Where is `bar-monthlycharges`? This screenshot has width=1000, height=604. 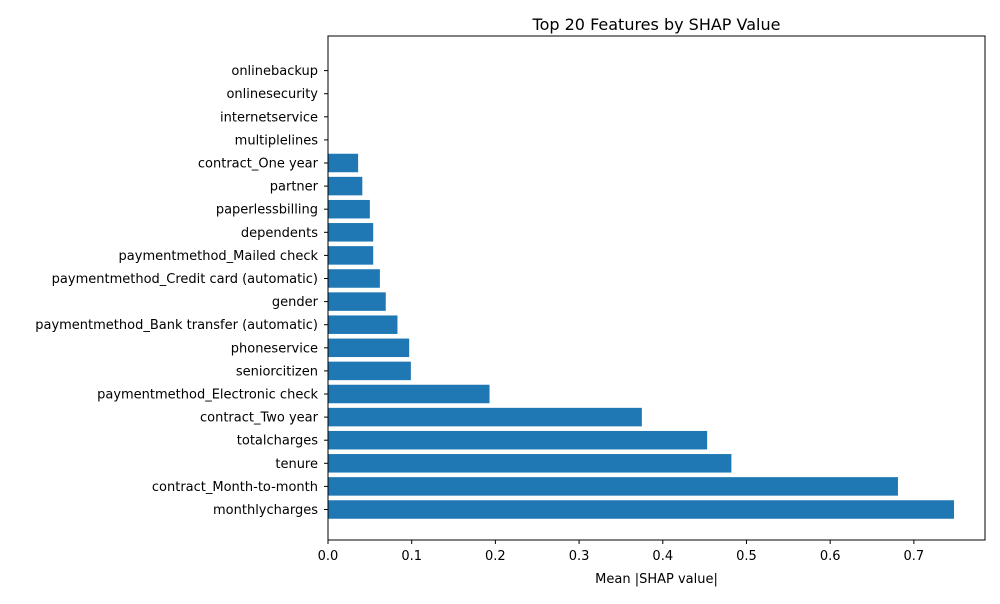
bar-monthlycharges is located at coordinates (641, 509).